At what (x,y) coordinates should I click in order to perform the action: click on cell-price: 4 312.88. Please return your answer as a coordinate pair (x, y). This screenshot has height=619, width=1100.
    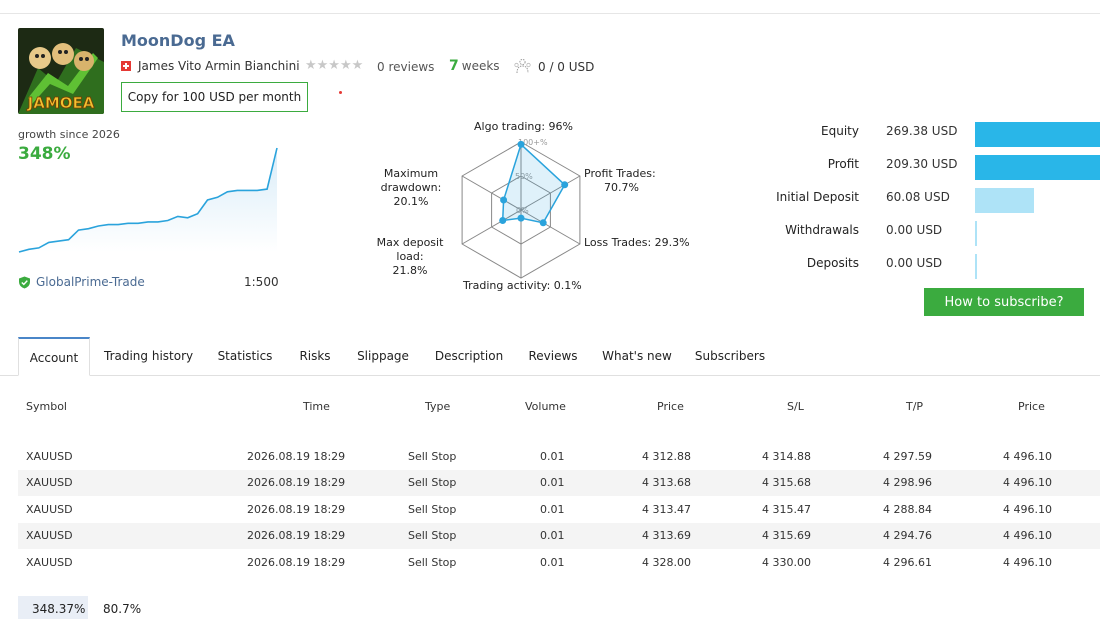
    Looking at the image, I should click on (666, 456).